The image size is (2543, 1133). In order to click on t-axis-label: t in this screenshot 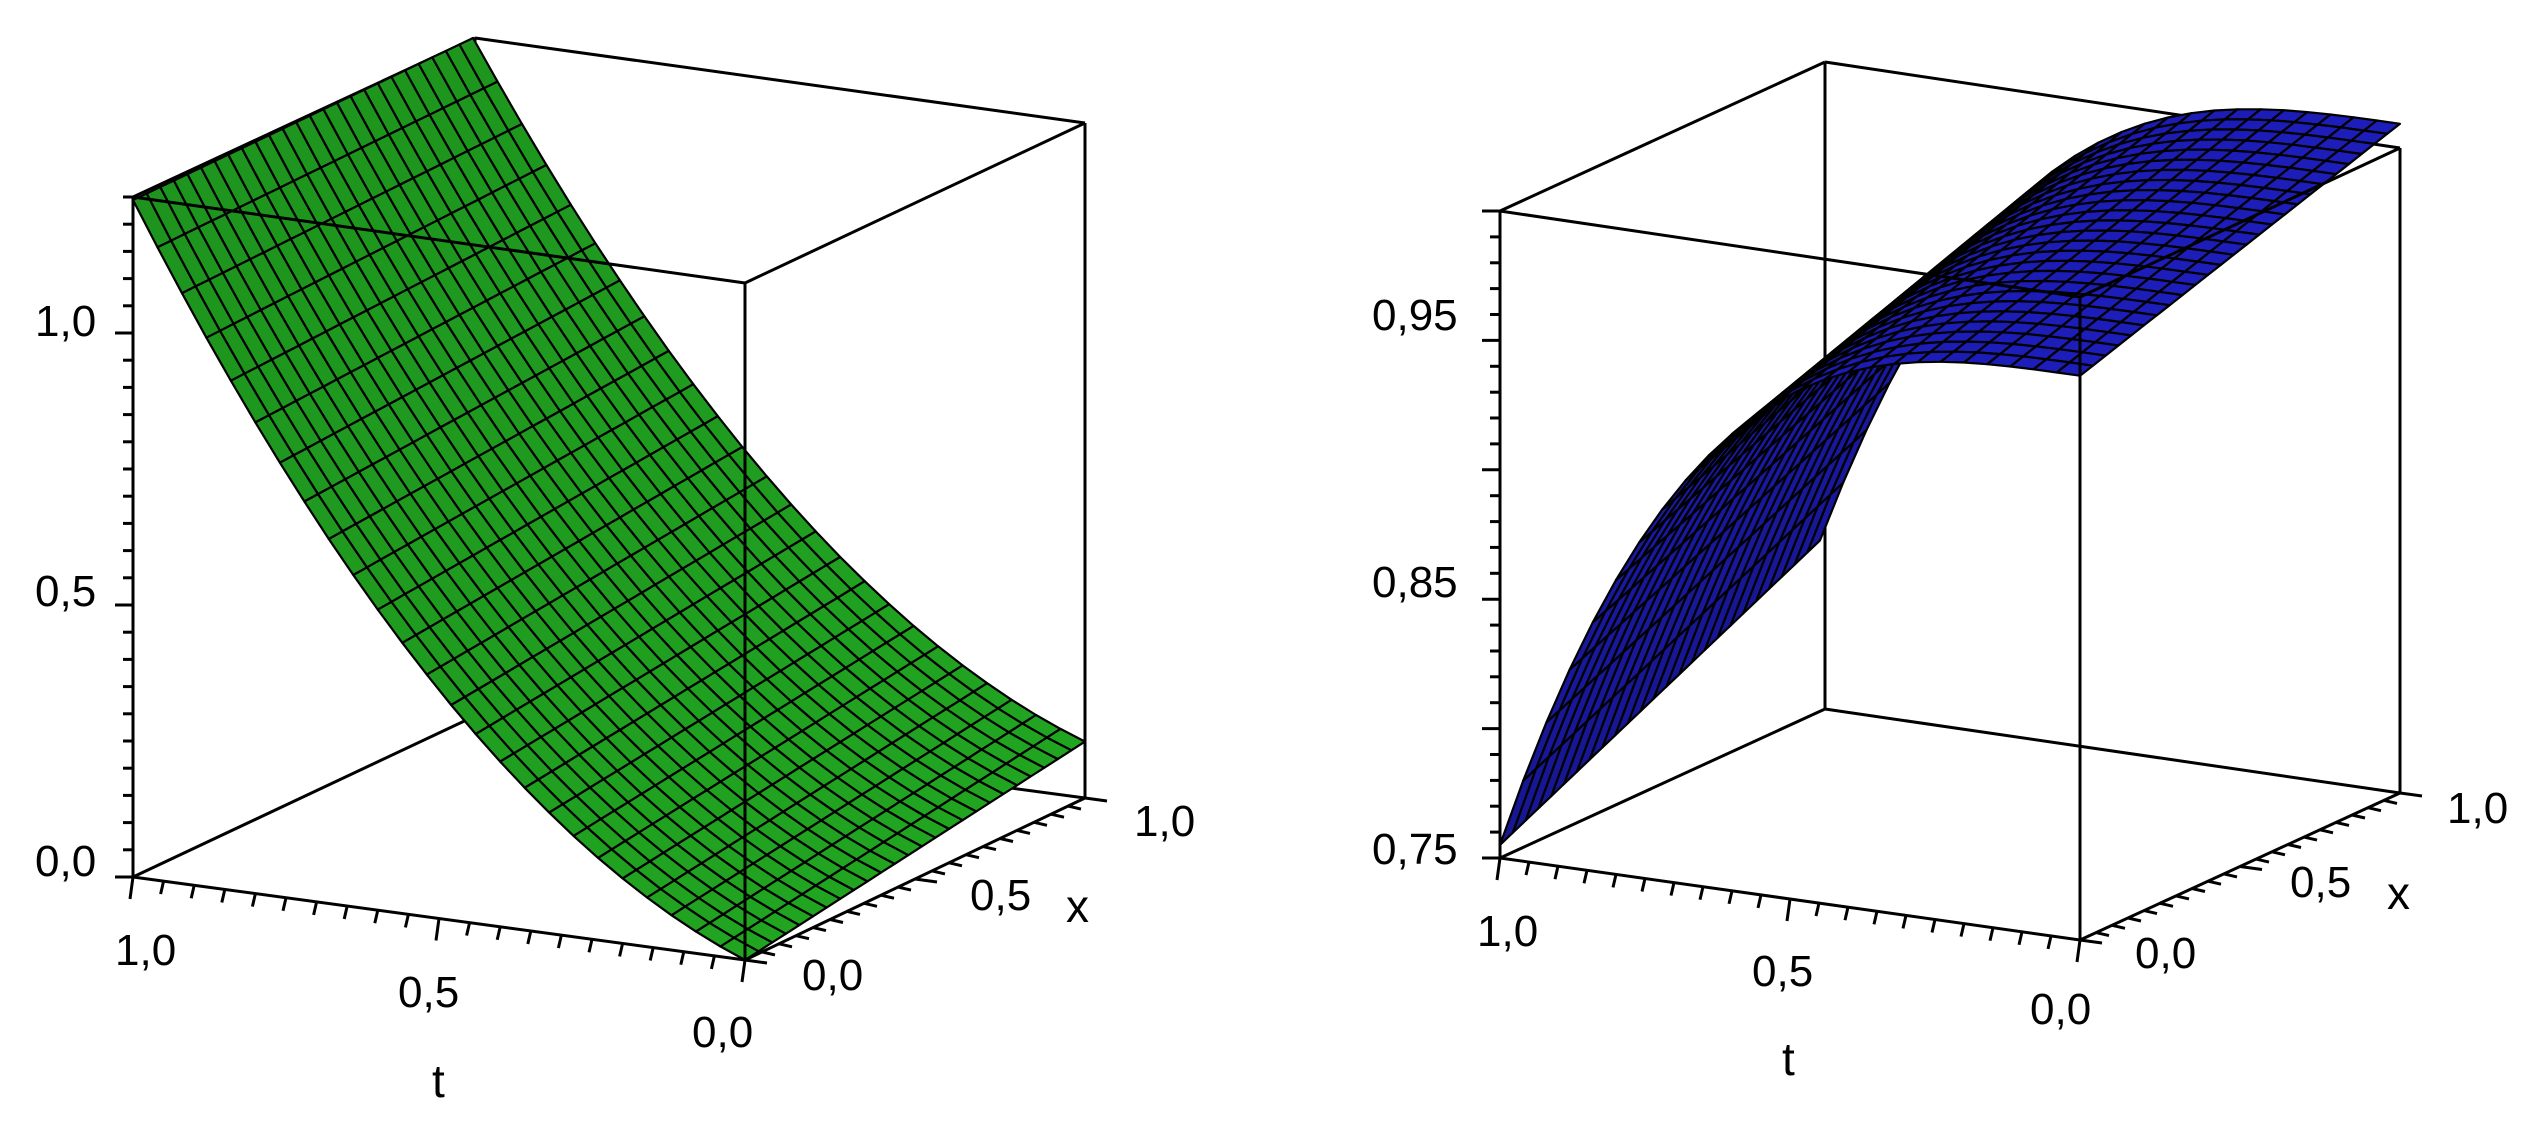, I will do `click(438, 1081)`.